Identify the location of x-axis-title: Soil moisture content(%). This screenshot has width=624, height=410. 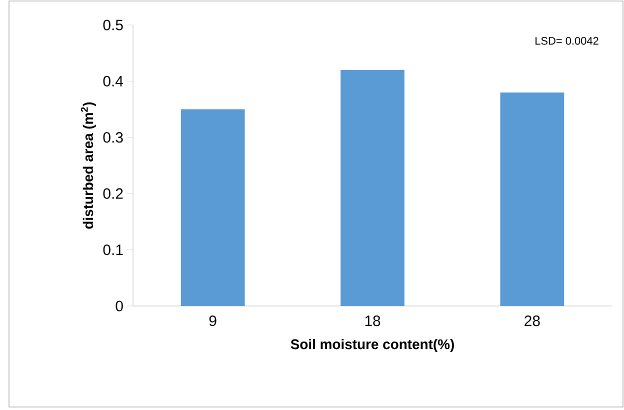
(372, 345).